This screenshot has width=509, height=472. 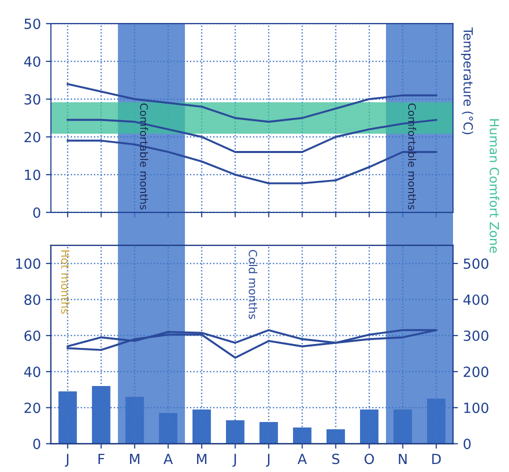 What do you see at coordinates (436, 459) in the screenshot?
I see `x-tick-label: D` at bounding box center [436, 459].